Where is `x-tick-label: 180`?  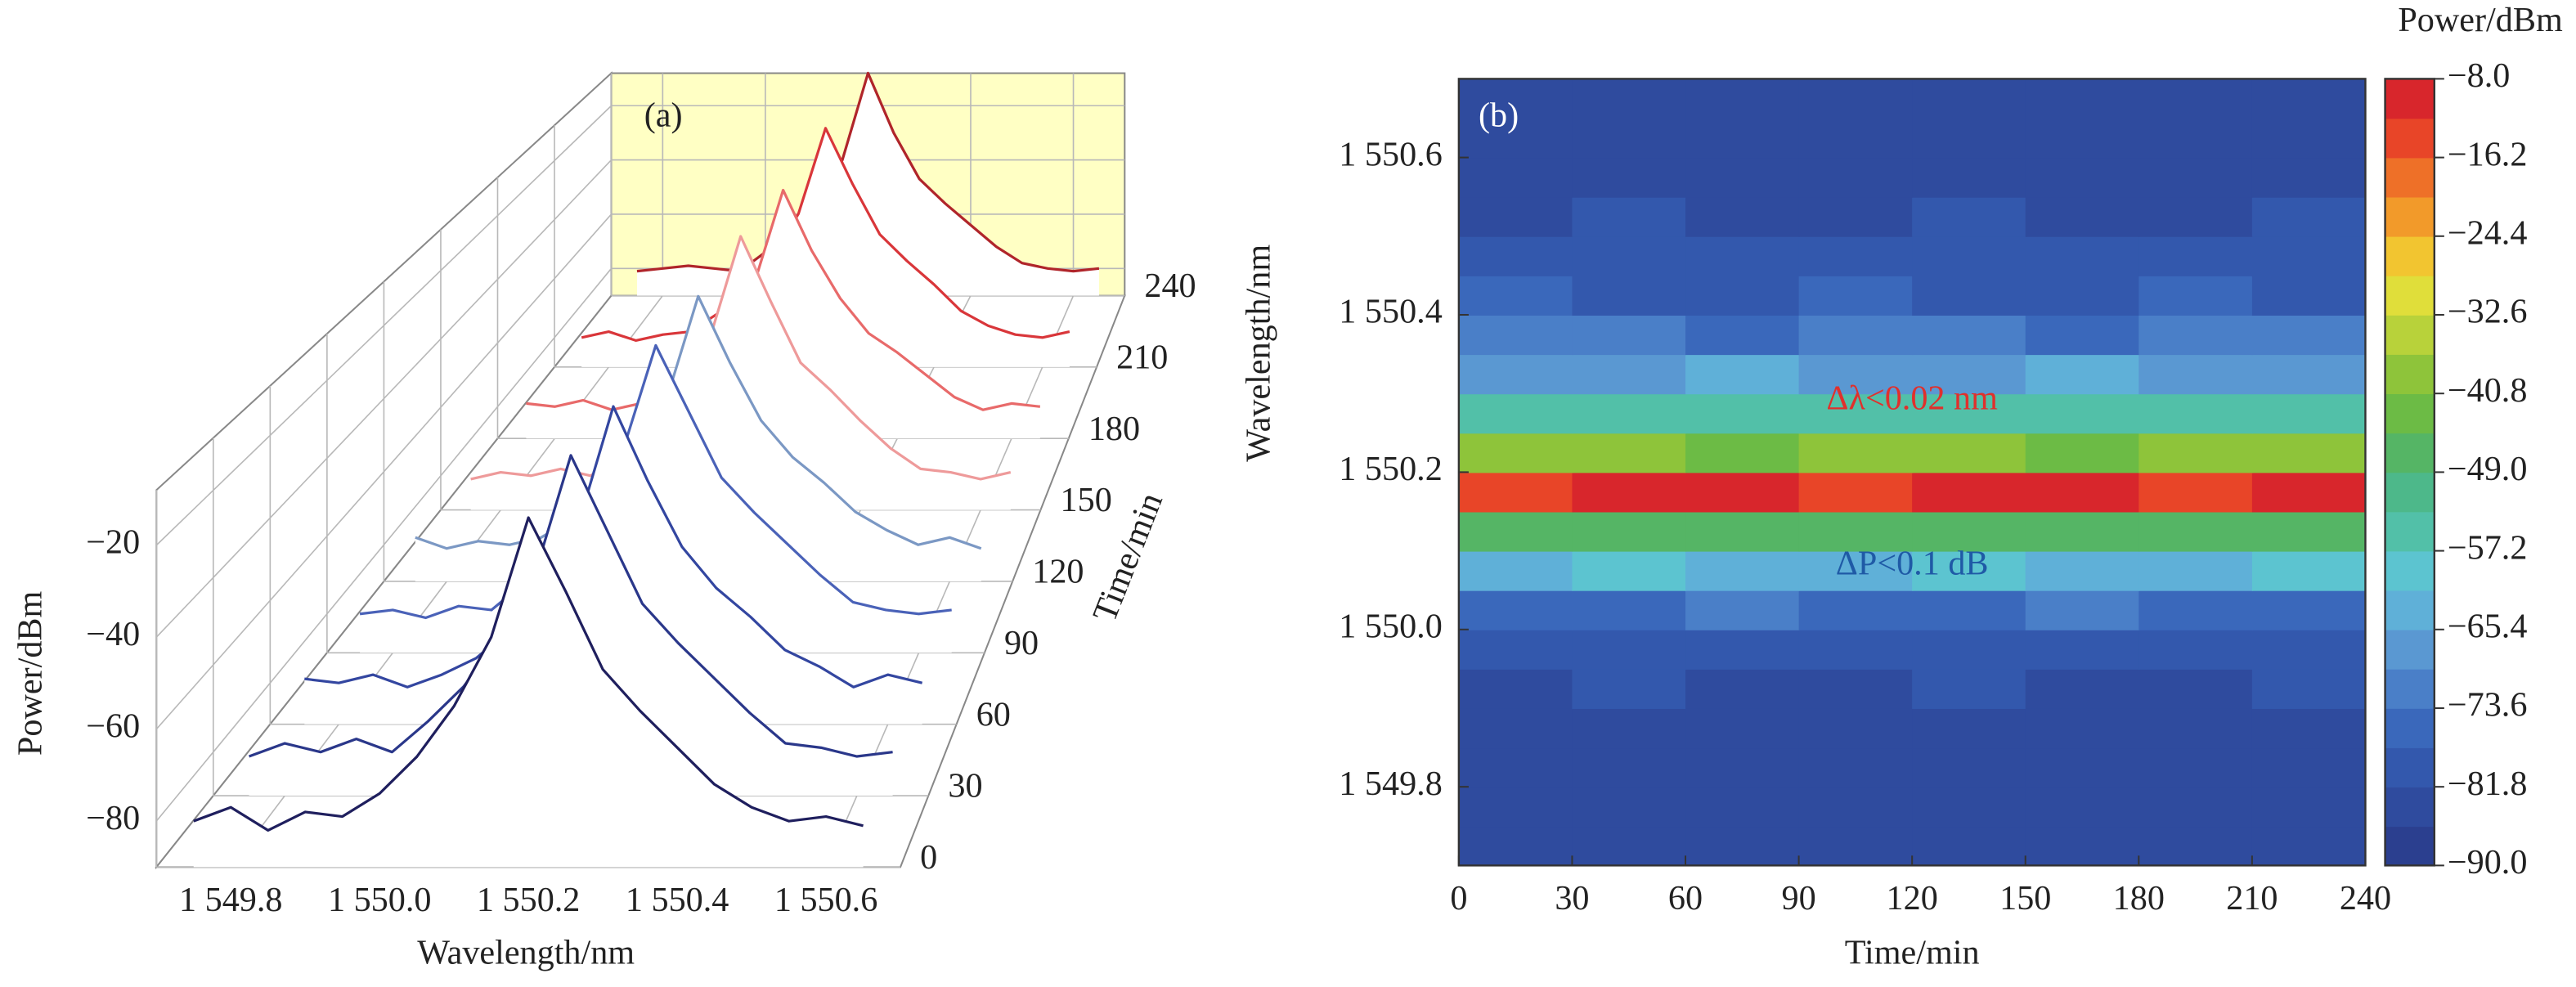 x-tick-label: 180 is located at coordinates (2139, 898).